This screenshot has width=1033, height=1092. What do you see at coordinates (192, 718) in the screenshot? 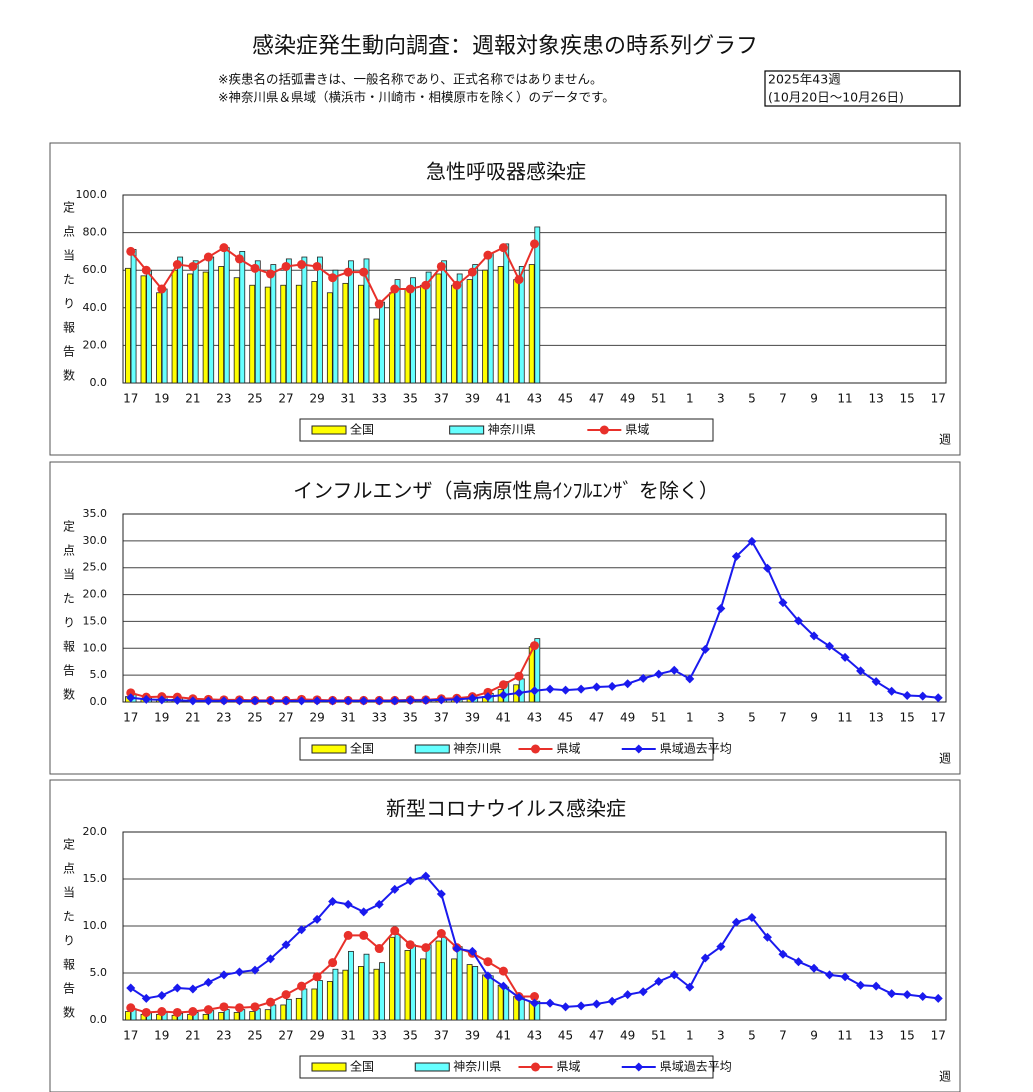
I see `x-tick-label: 21` at bounding box center [192, 718].